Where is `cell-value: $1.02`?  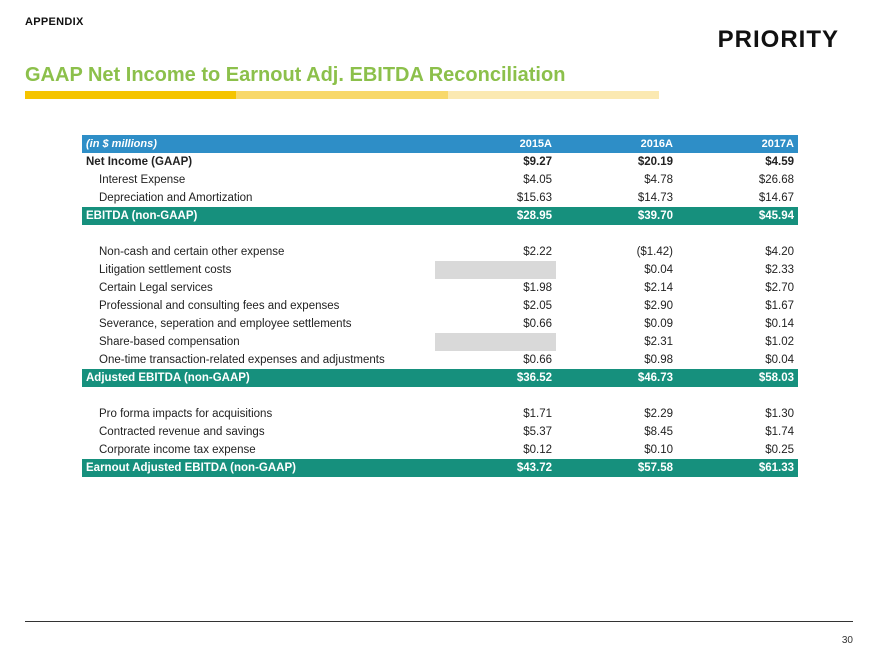 cell-value: $1.02 is located at coordinates (779, 342).